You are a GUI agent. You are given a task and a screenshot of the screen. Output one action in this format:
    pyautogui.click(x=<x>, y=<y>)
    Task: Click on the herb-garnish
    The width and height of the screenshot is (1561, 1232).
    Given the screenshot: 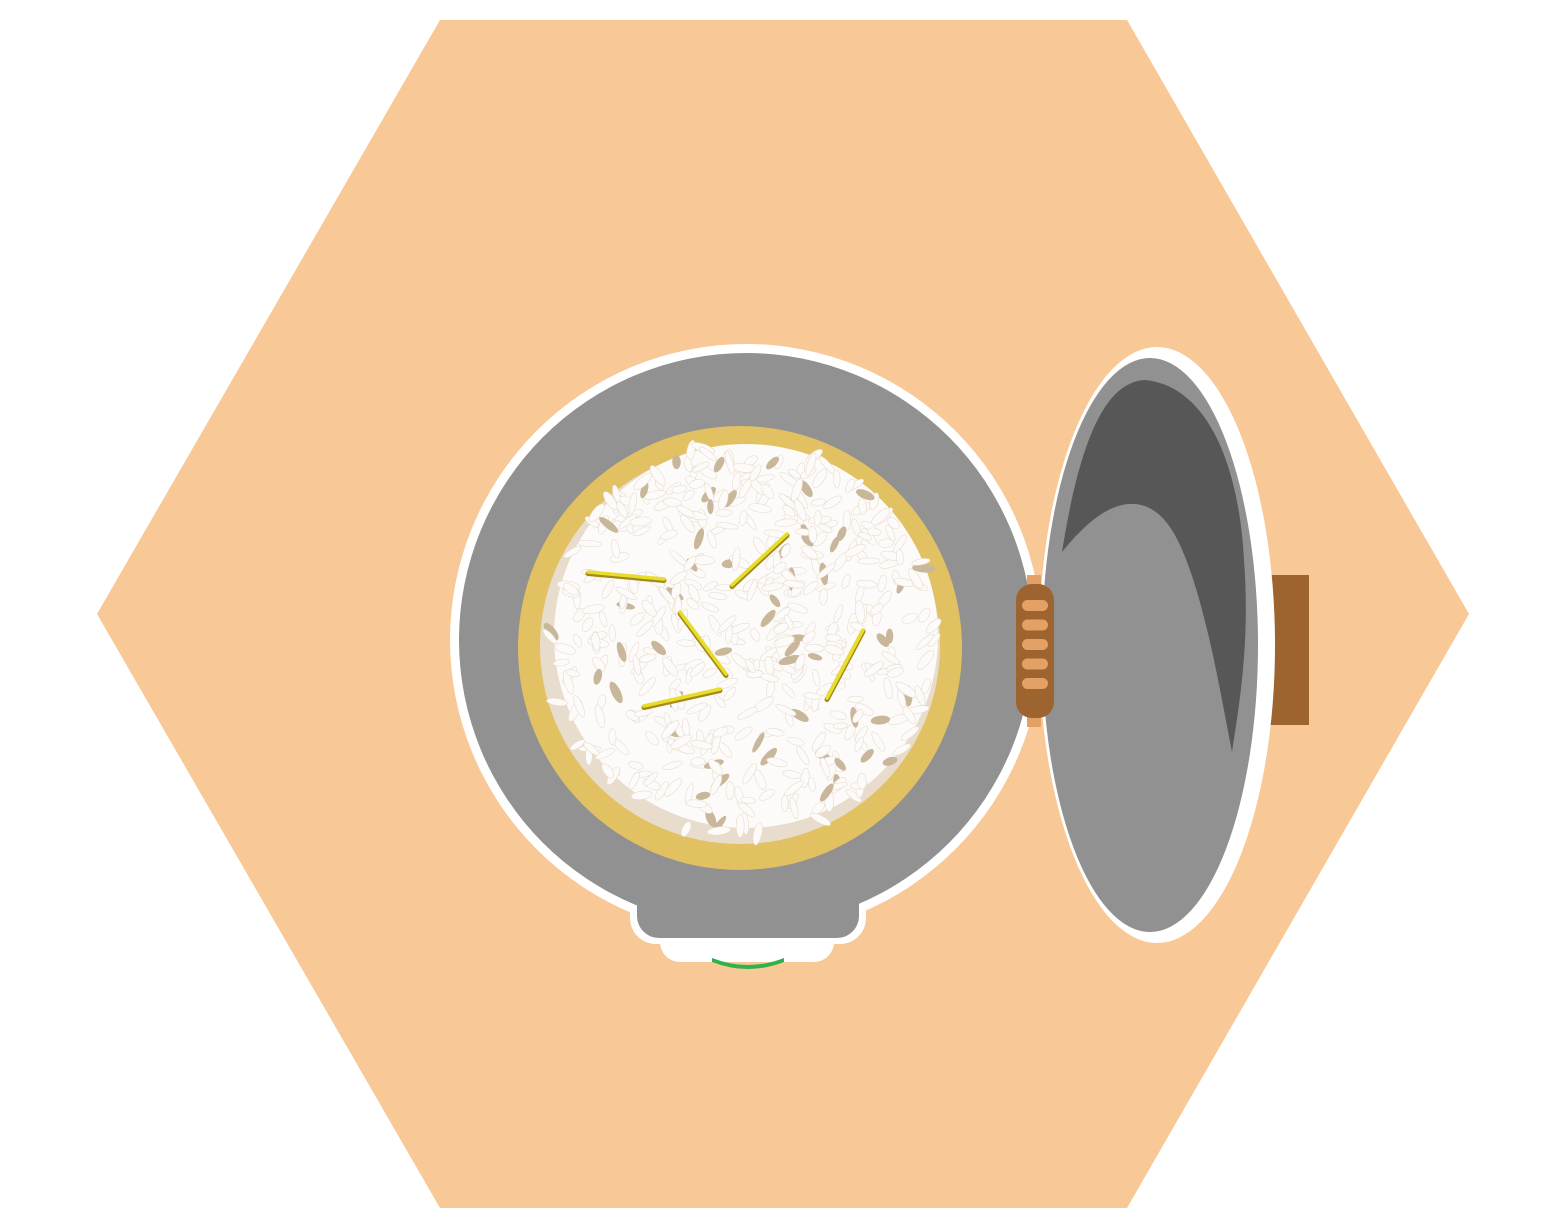 What is the action you would take?
    pyautogui.click(x=725, y=621)
    